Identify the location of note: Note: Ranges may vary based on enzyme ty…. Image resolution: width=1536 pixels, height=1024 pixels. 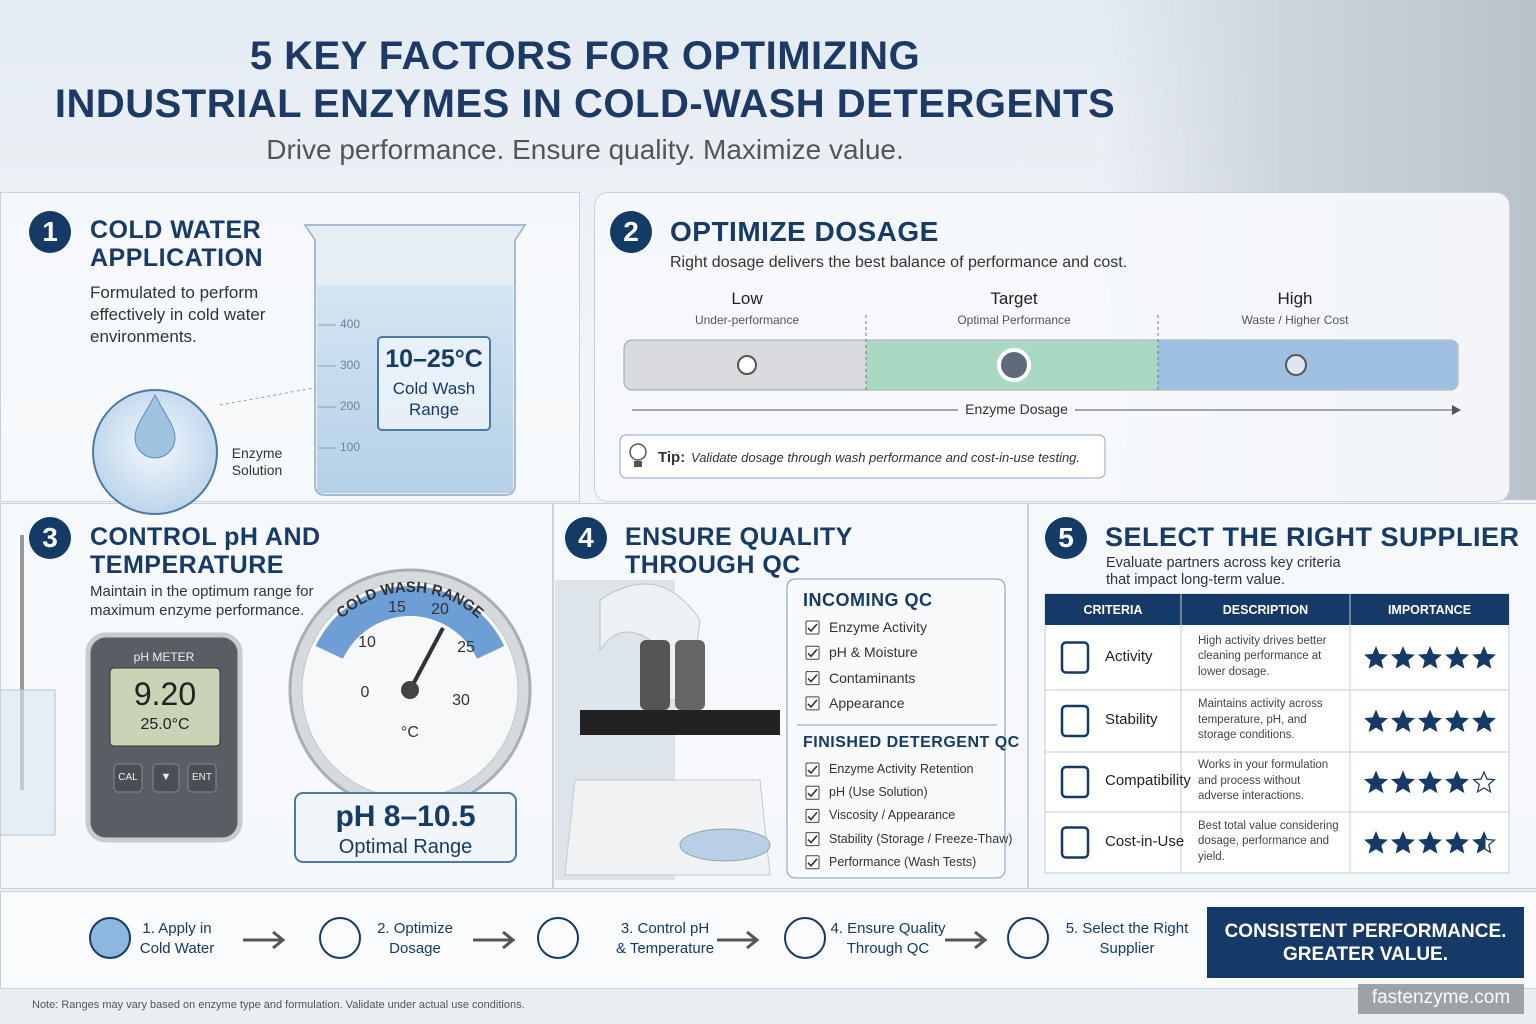
(278, 1005).